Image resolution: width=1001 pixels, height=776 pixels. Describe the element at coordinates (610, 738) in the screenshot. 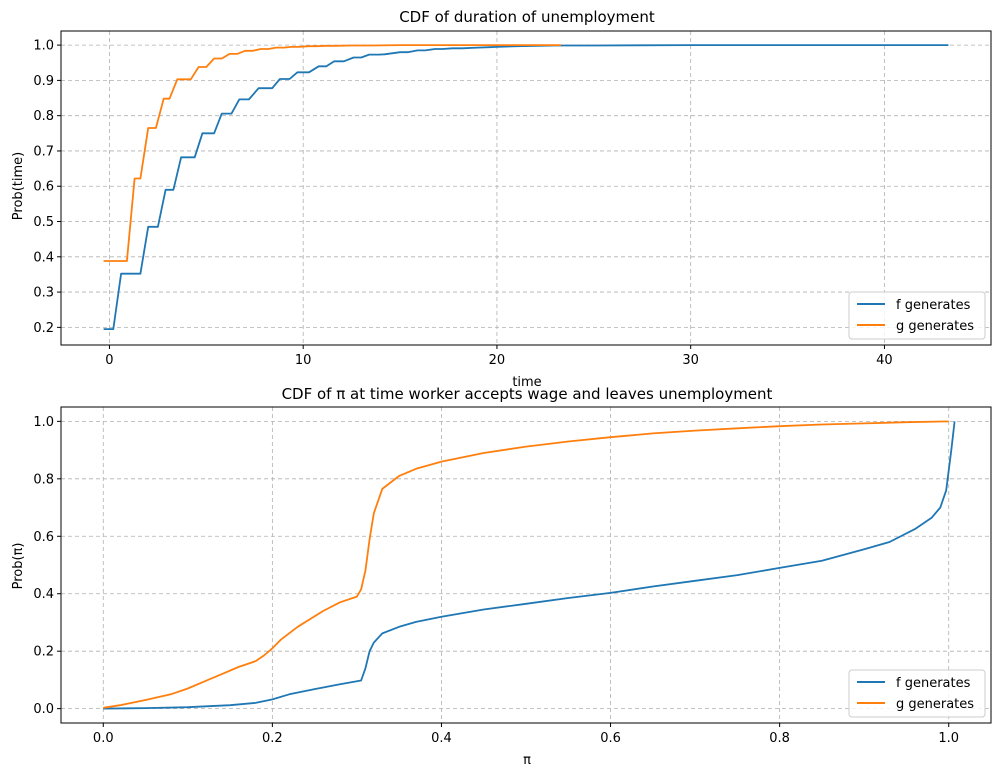

I see `x-tick-label: 0.6` at that location.